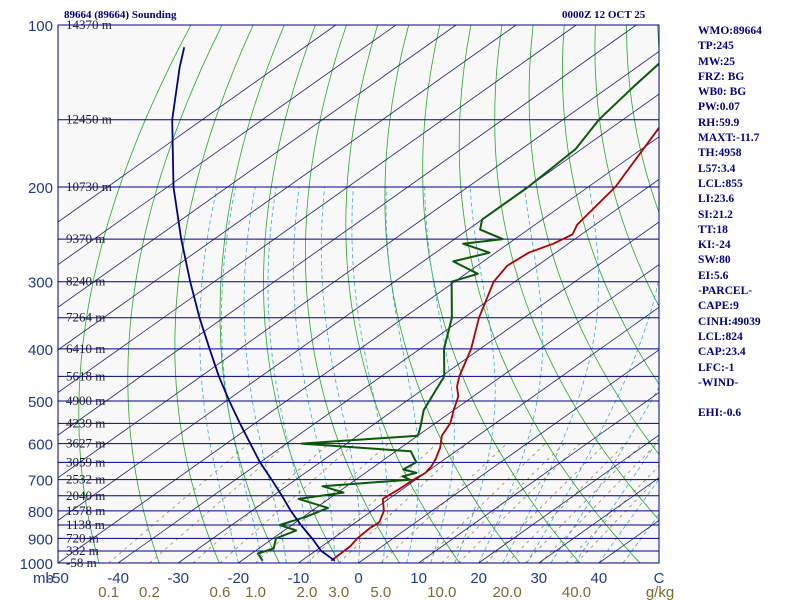  Describe the element at coordinates (659, 578) in the screenshot. I see `temperature-unit-label: C` at that location.